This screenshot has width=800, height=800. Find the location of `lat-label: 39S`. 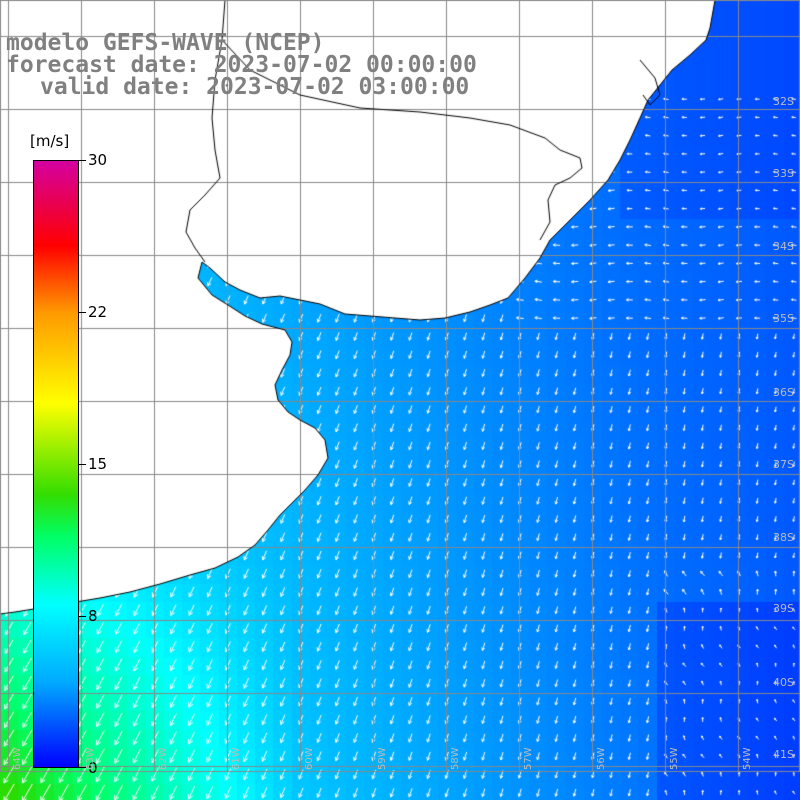

lat-label: 39S is located at coordinates (783, 608).